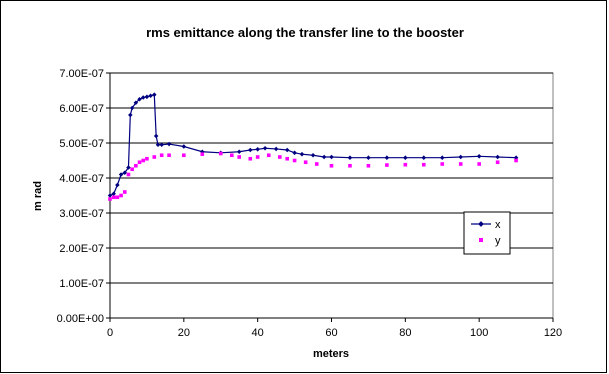 The width and height of the screenshot is (609, 374). I want to click on legend: x y, so click(487, 233).